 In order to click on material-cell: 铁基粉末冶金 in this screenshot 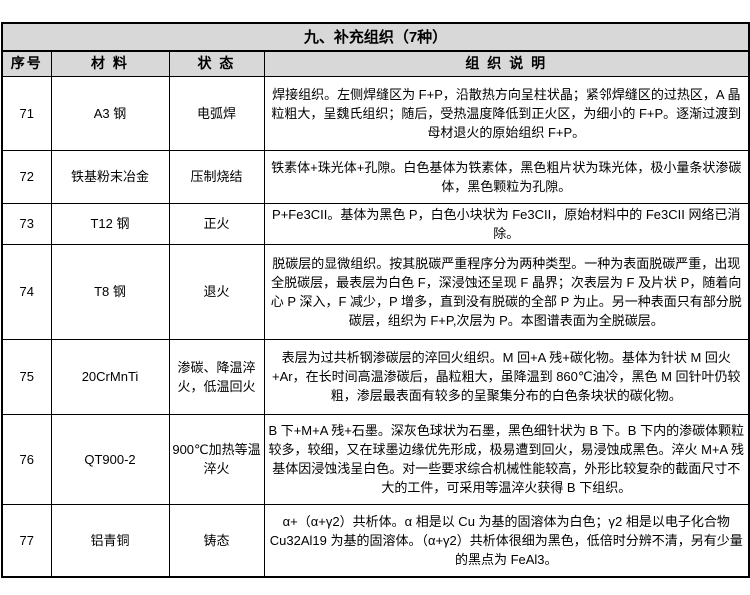, I will do `click(110, 176)`.